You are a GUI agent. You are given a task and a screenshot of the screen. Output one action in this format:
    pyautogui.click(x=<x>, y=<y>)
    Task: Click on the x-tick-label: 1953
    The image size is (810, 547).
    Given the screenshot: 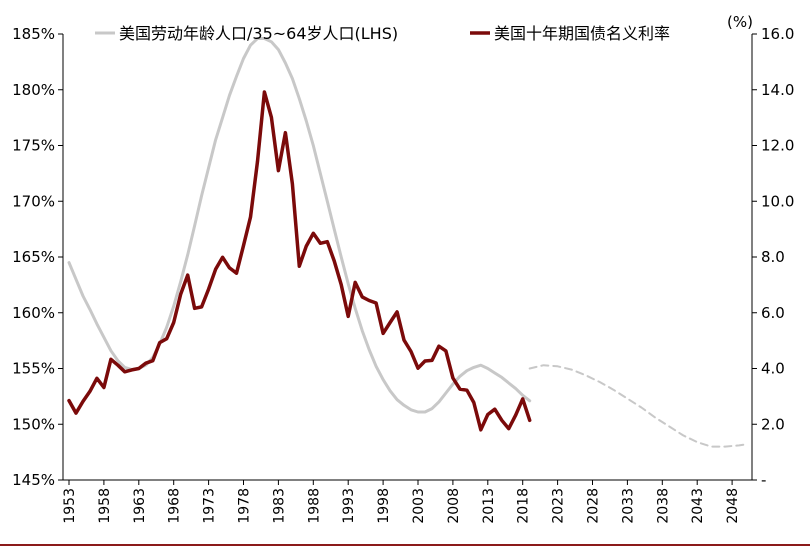 What is the action you would take?
    pyautogui.click(x=70, y=506)
    